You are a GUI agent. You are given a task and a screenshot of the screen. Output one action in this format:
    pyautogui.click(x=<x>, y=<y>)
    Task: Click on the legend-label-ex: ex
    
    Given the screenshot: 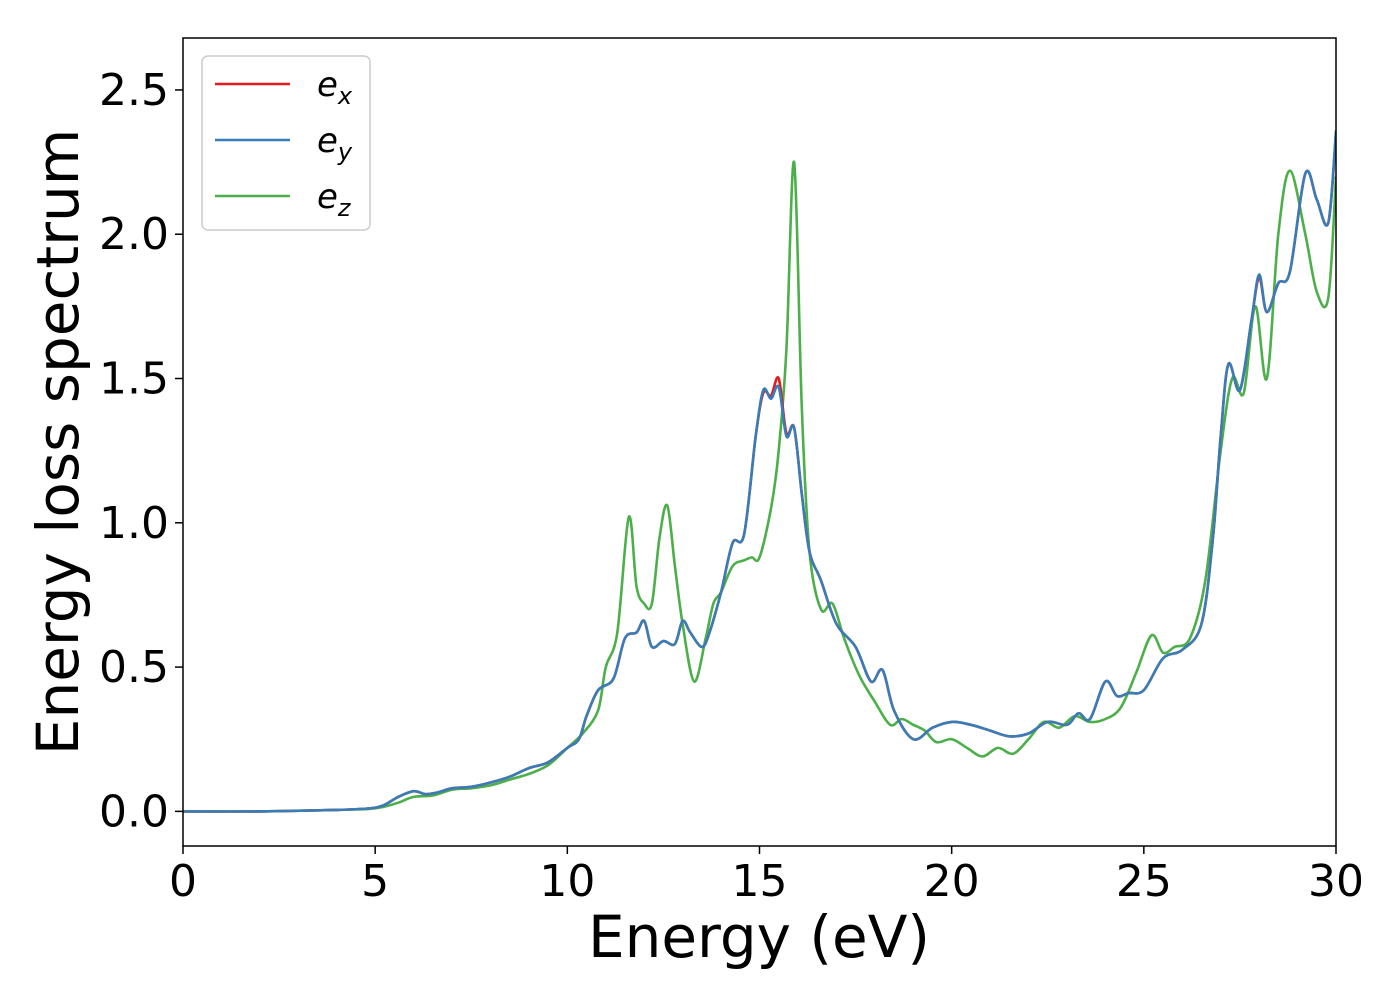 What is the action you would take?
    pyautogui.click(x=335, y=87)
    